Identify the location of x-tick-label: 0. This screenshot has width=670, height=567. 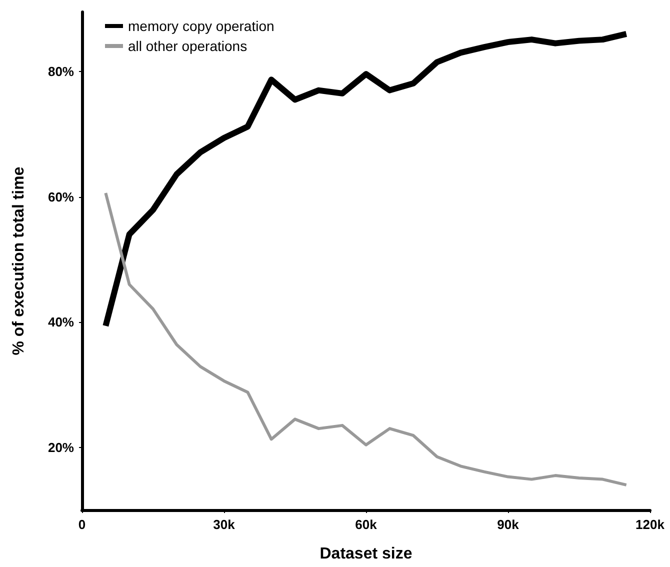
(82, 524).